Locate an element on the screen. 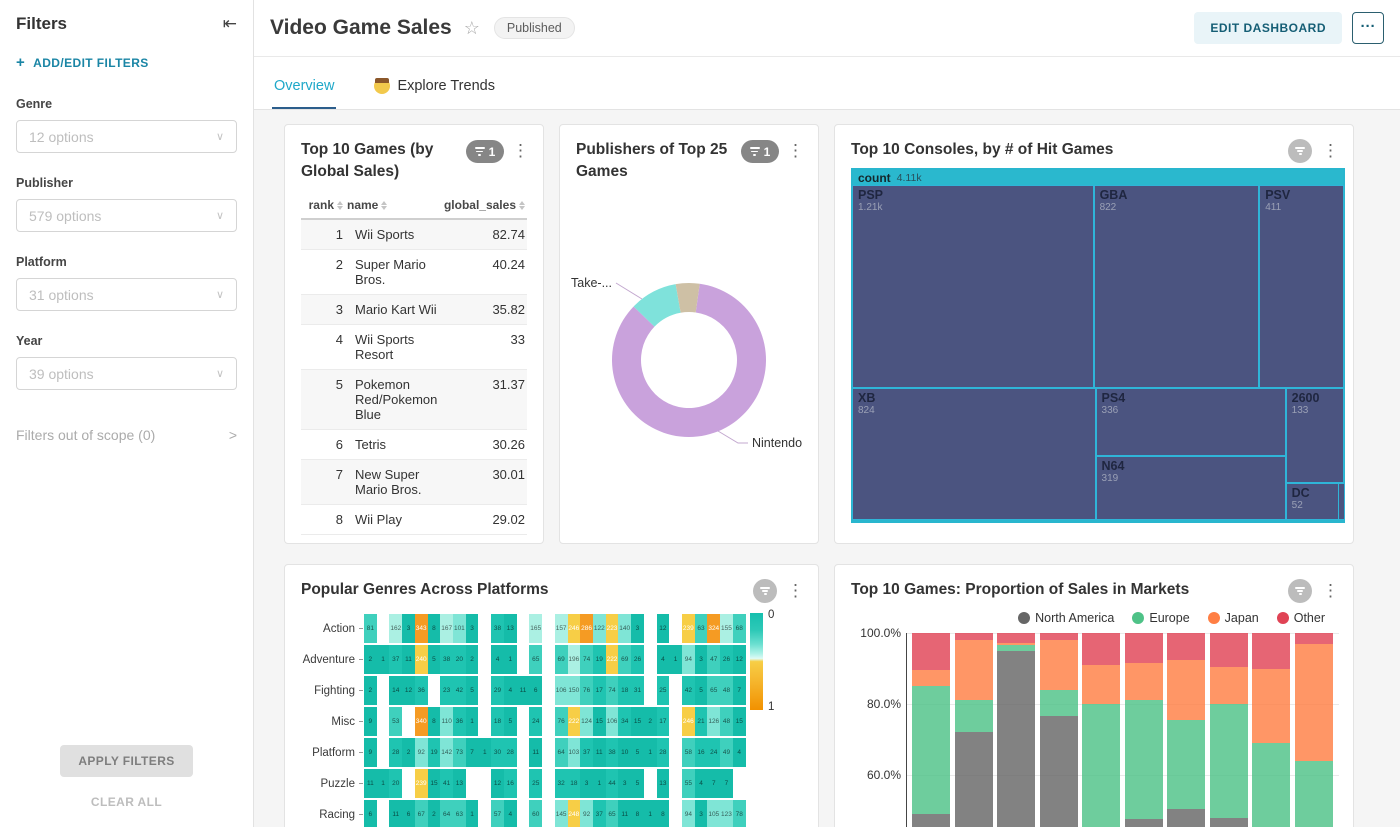  collapse-sidebar-icon: ⇤ is located at coordinates (229, 23).